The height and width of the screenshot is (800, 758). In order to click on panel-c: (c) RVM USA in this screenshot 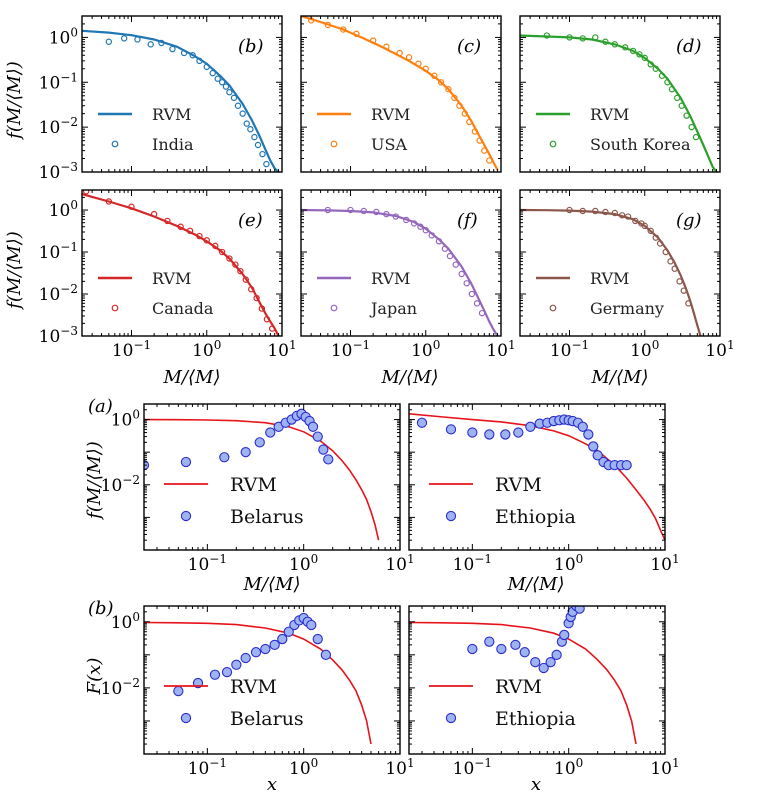, I will do `click(401, 94)`.